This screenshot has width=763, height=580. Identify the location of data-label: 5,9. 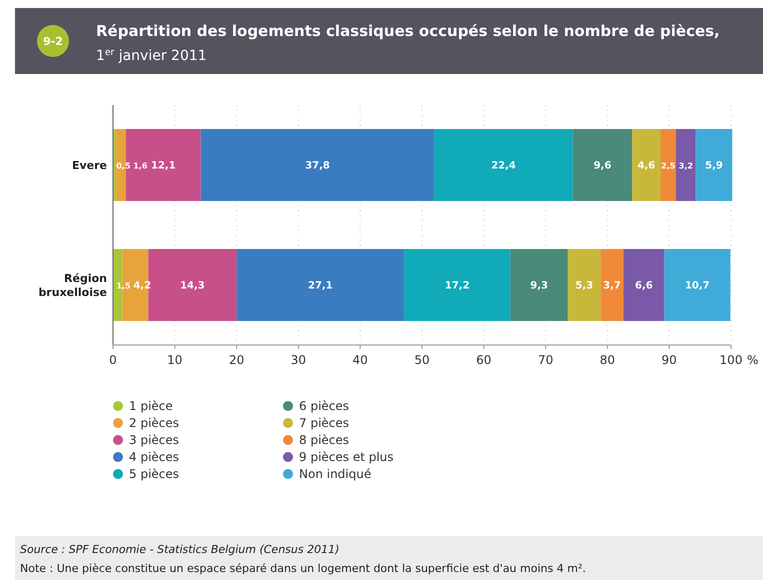
(714, 166).